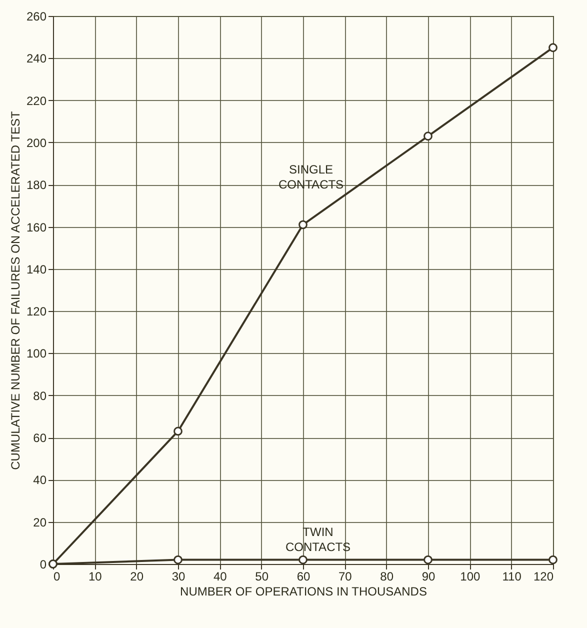 The image size is (587, 628). What do you see at coordinates (303, 577) in the screenshot?
I see `x-tick-label: 60` at bounding box center [303, 577].